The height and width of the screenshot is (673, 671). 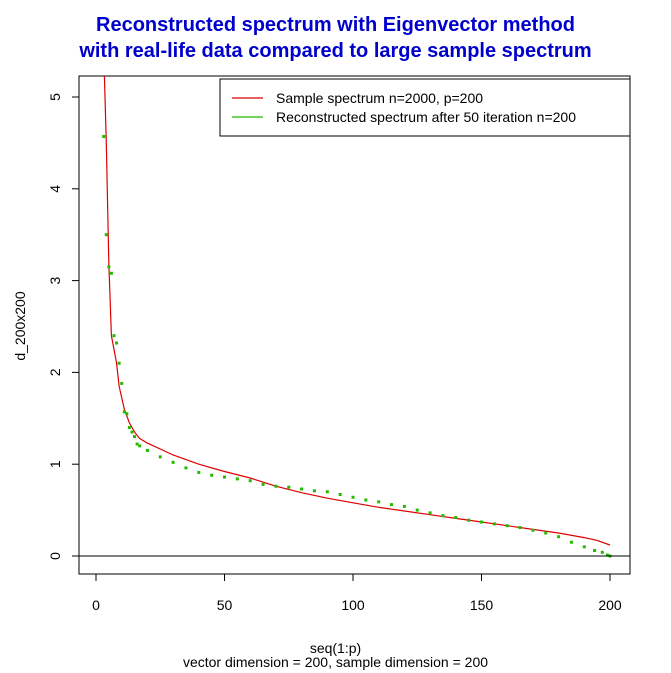 I want to click on x-tick-label: 50, so click(x=225, y=605).